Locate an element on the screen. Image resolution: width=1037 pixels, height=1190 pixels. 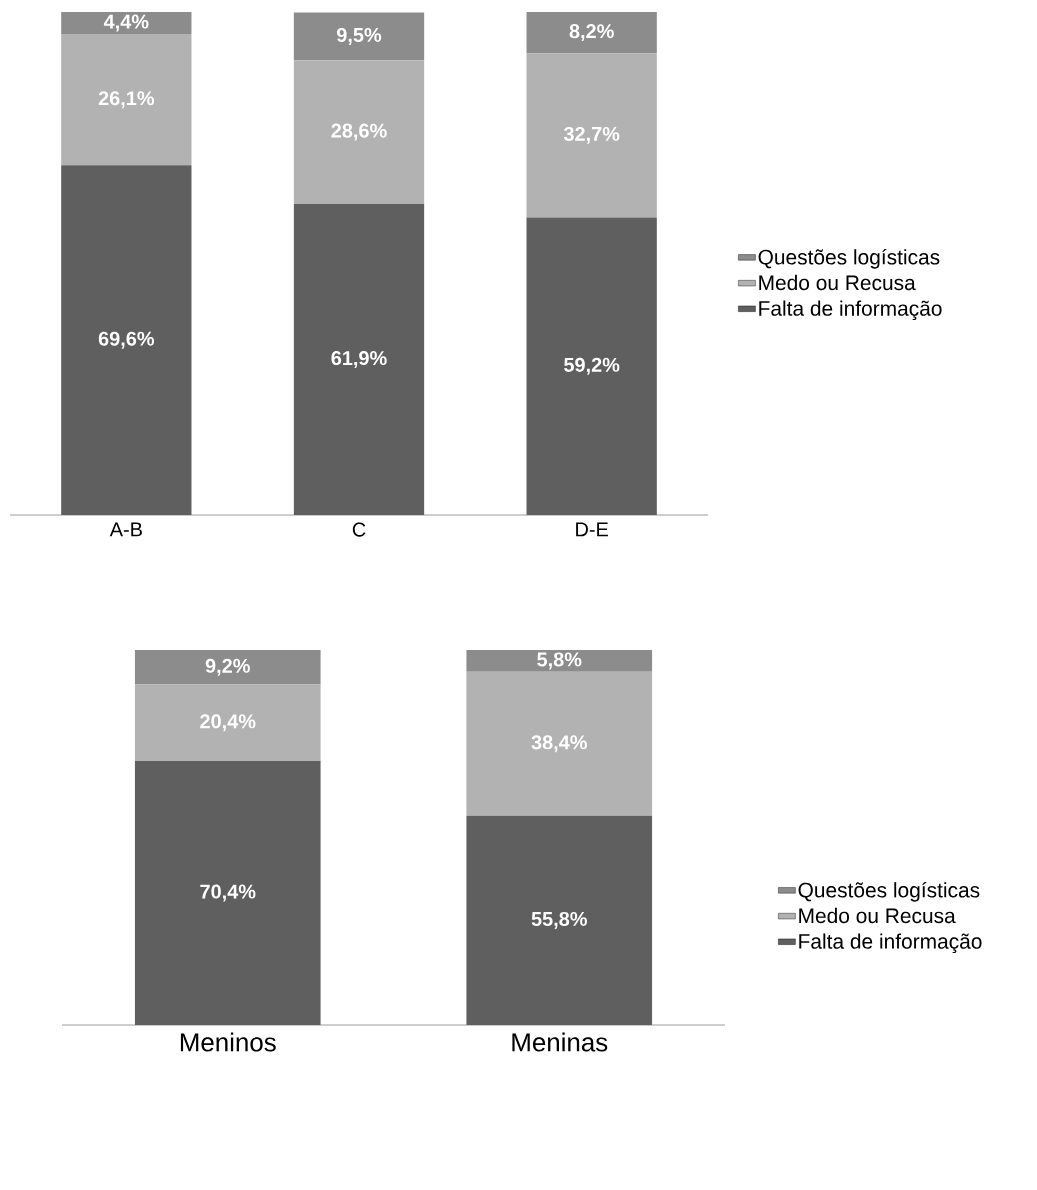
data-label: 9,5% is located at coordinates (359, 36).